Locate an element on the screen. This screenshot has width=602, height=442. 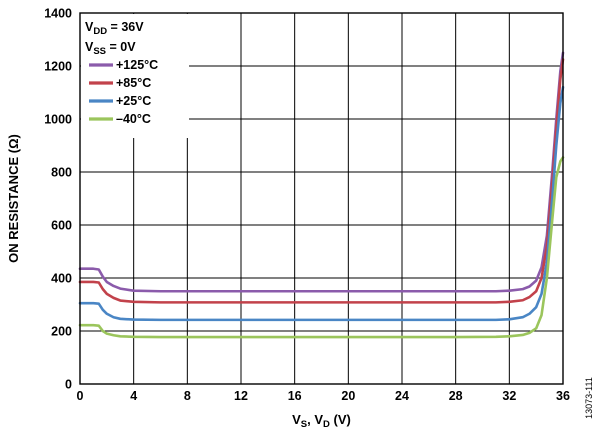
x-tick-label: 16 is located at coordinates (295, 396).